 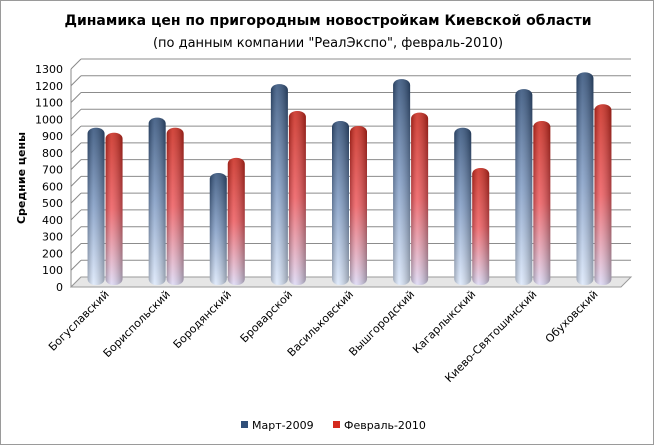 What do you see at coordinates (52, 220) in the screenshot?
I see `y-tick-label: 400` at bounding box center [52, 220].